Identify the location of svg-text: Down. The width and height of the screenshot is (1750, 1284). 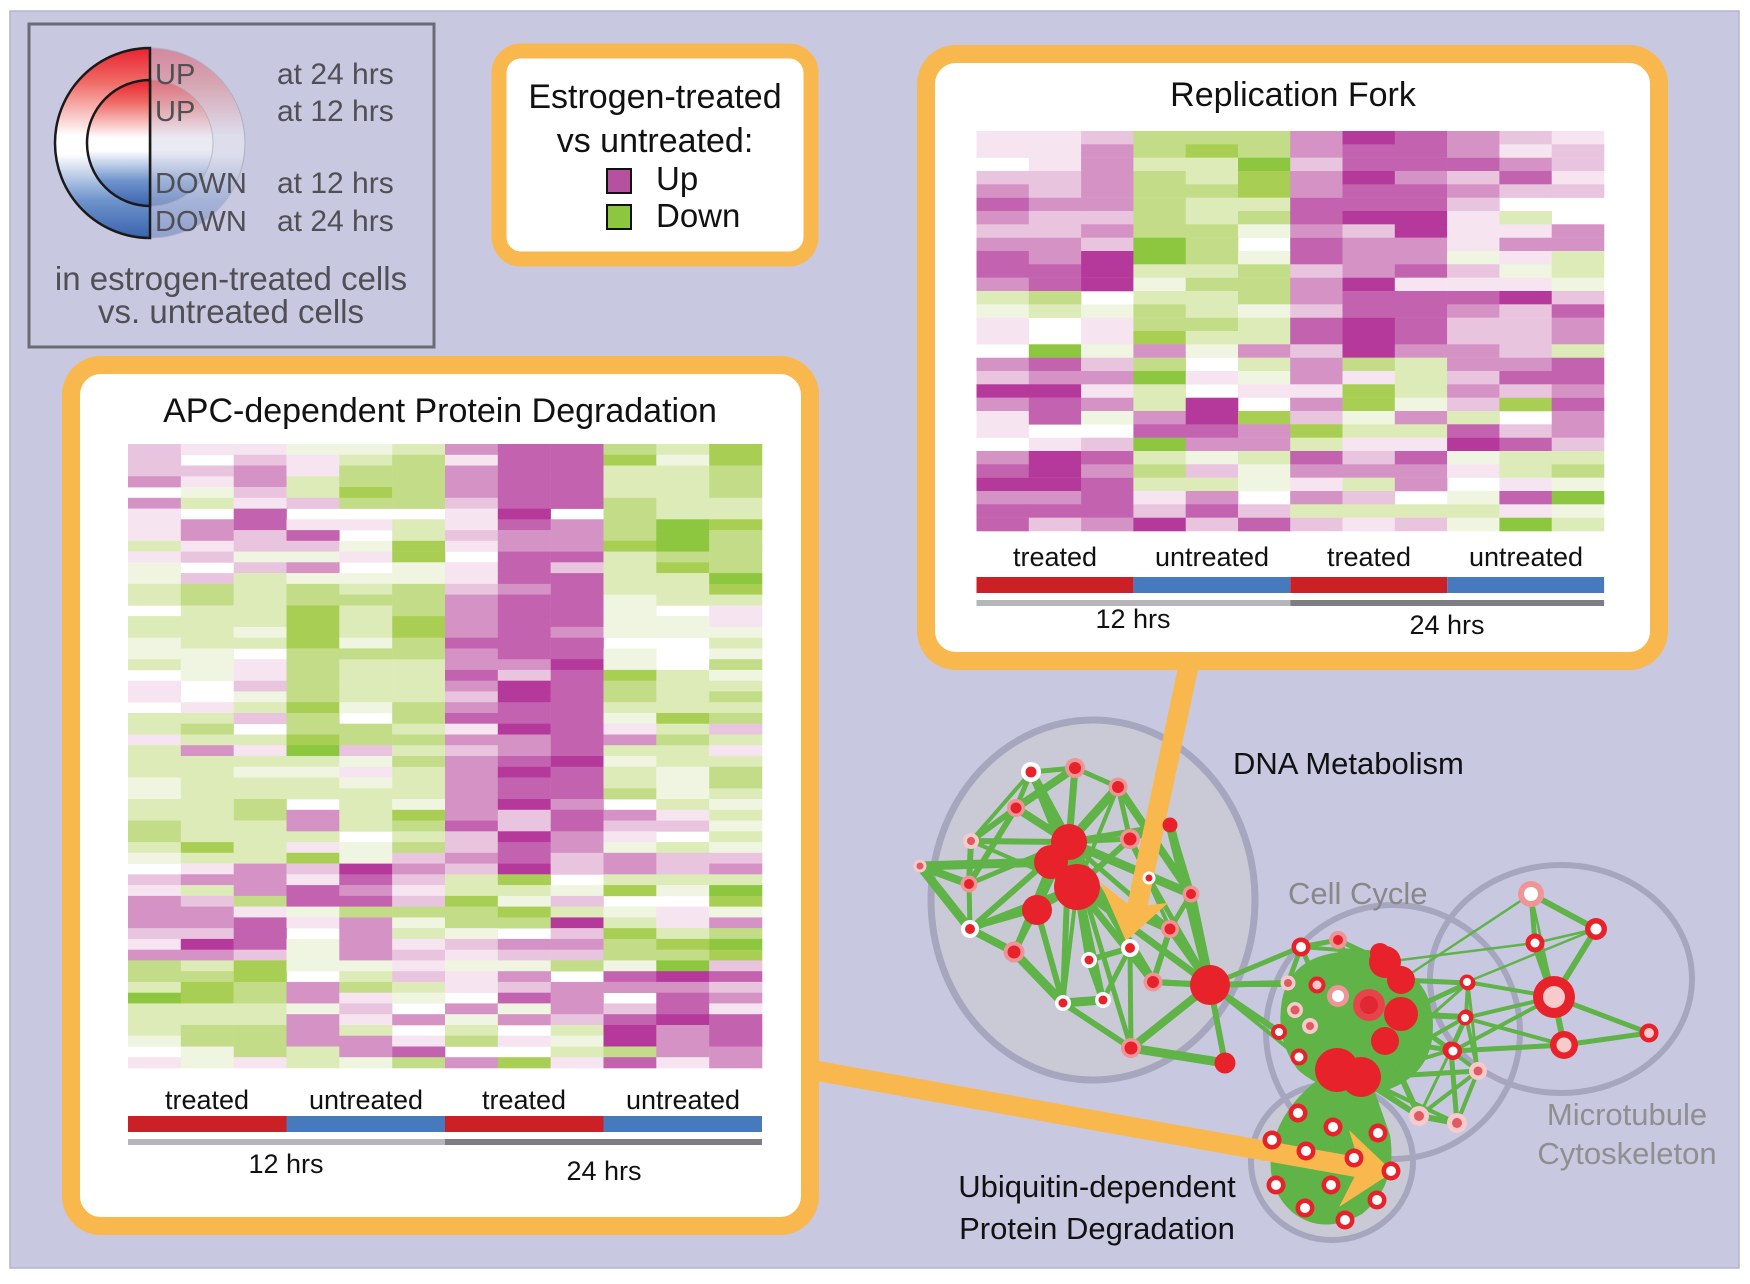
(698, 215).